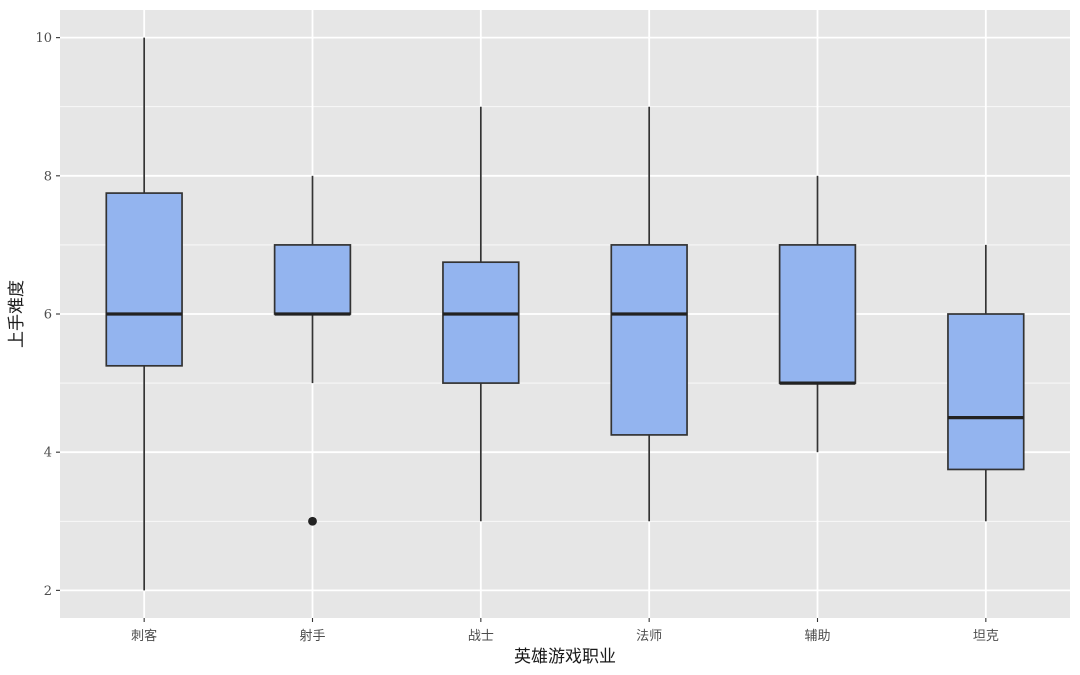 The width and height of the screenshot is (1080, 675). I want to click on y-tick-label: 6, so click(48, 315).